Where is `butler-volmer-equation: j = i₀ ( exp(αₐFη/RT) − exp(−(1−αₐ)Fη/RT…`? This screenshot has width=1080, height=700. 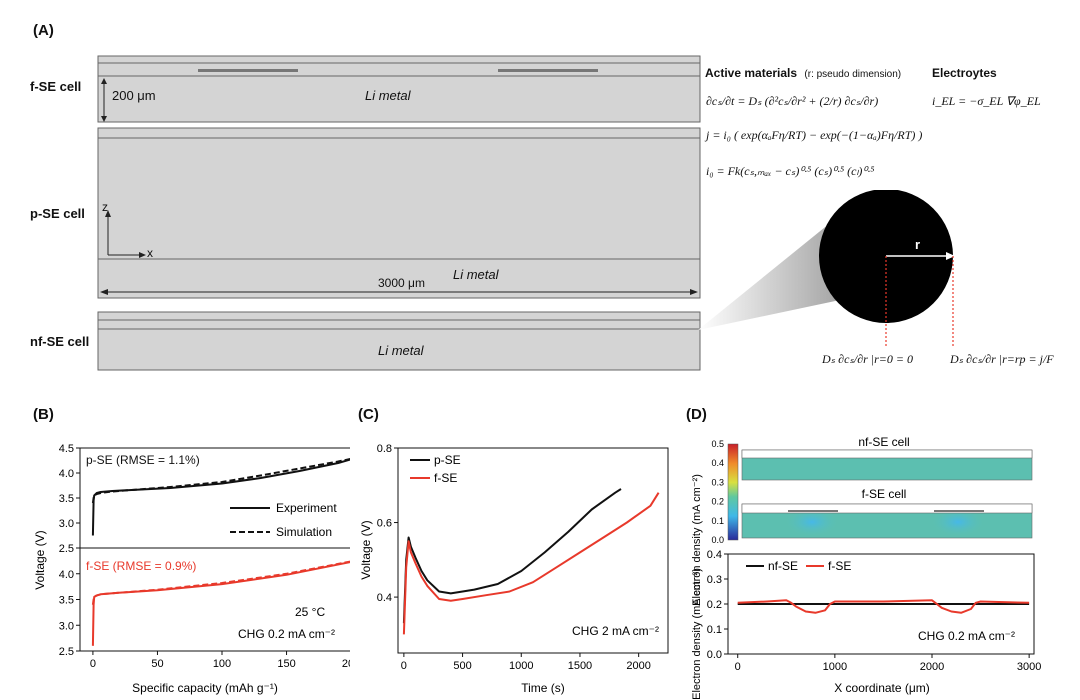 butler-volmer-equation: j = i₀ ( exp(αₐFη/RT) − exp(−(1−αₐ)Fη/RT… is located at coordinates (814, 135).